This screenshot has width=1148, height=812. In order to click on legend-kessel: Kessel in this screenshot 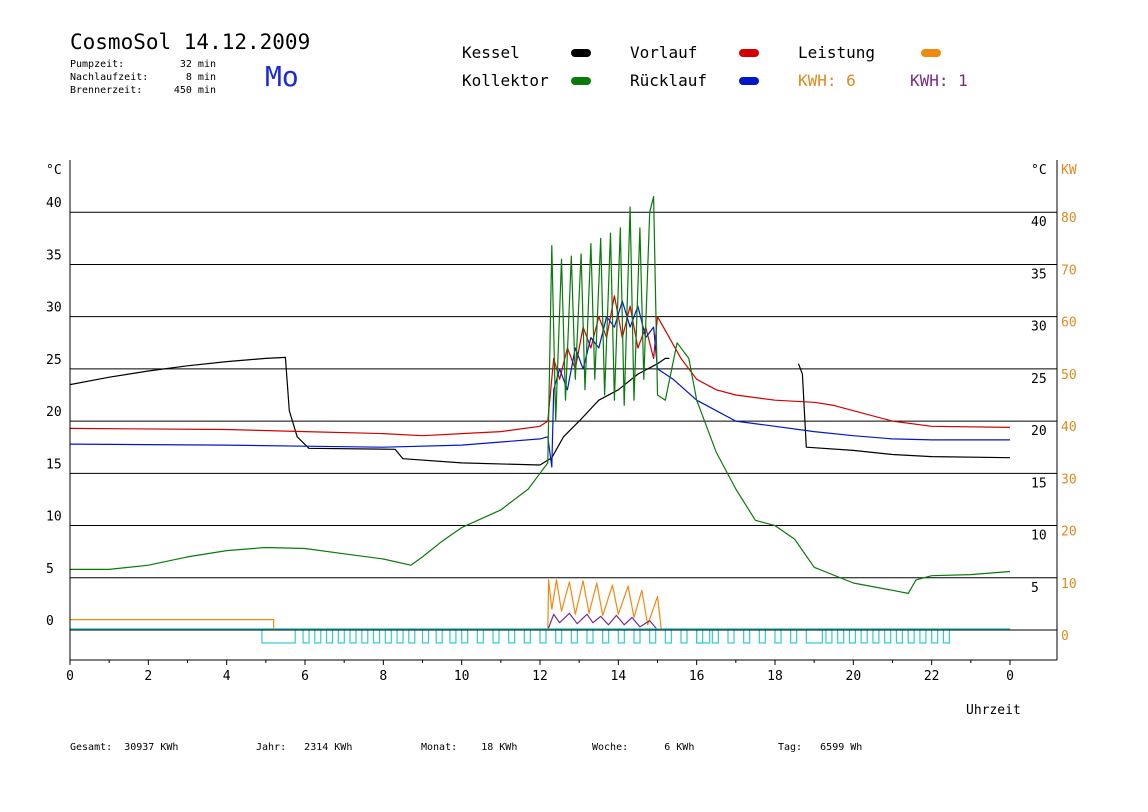, I will do `click(491, 52)`.